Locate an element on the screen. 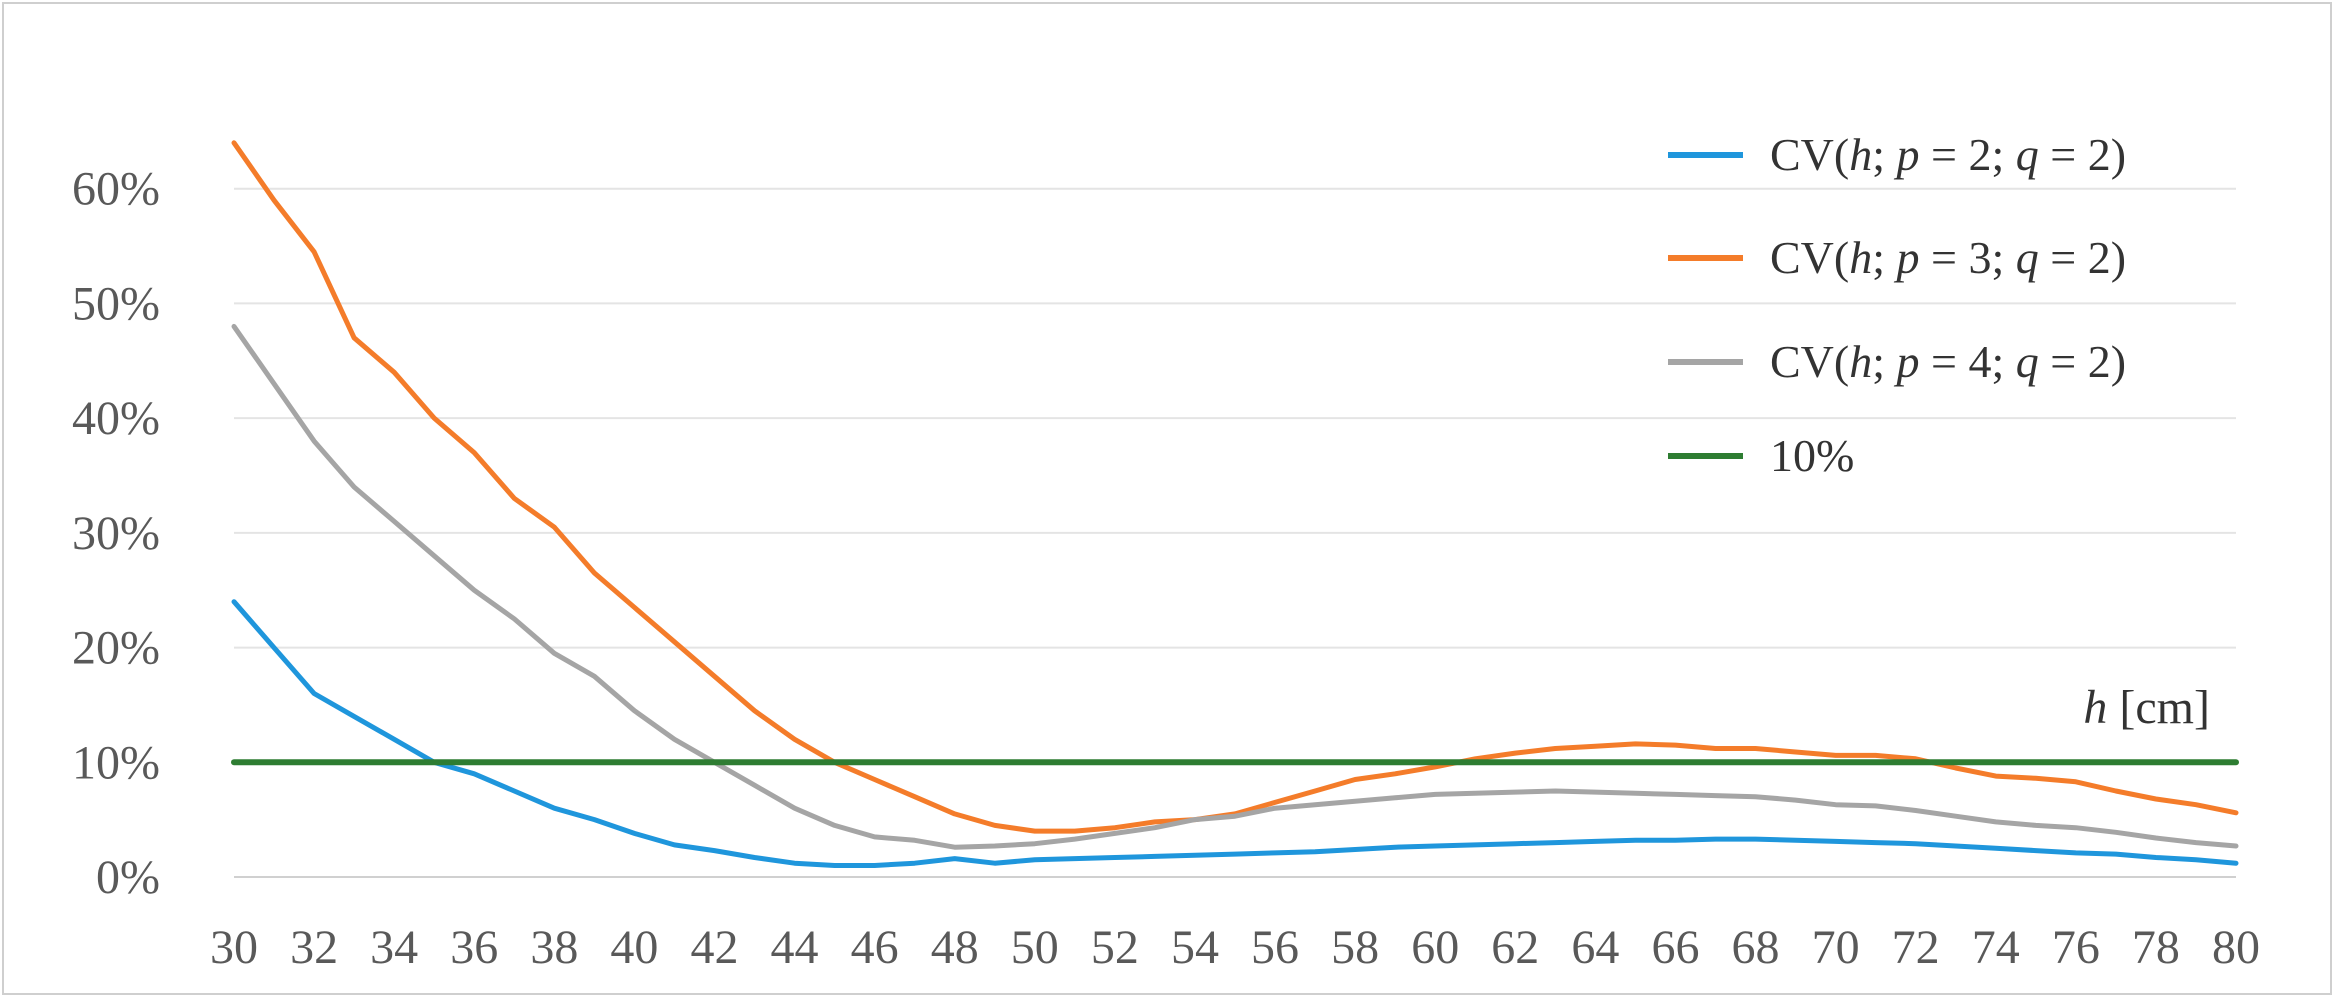  legend-label-4: 10% is located at coordinates (1812, 455).